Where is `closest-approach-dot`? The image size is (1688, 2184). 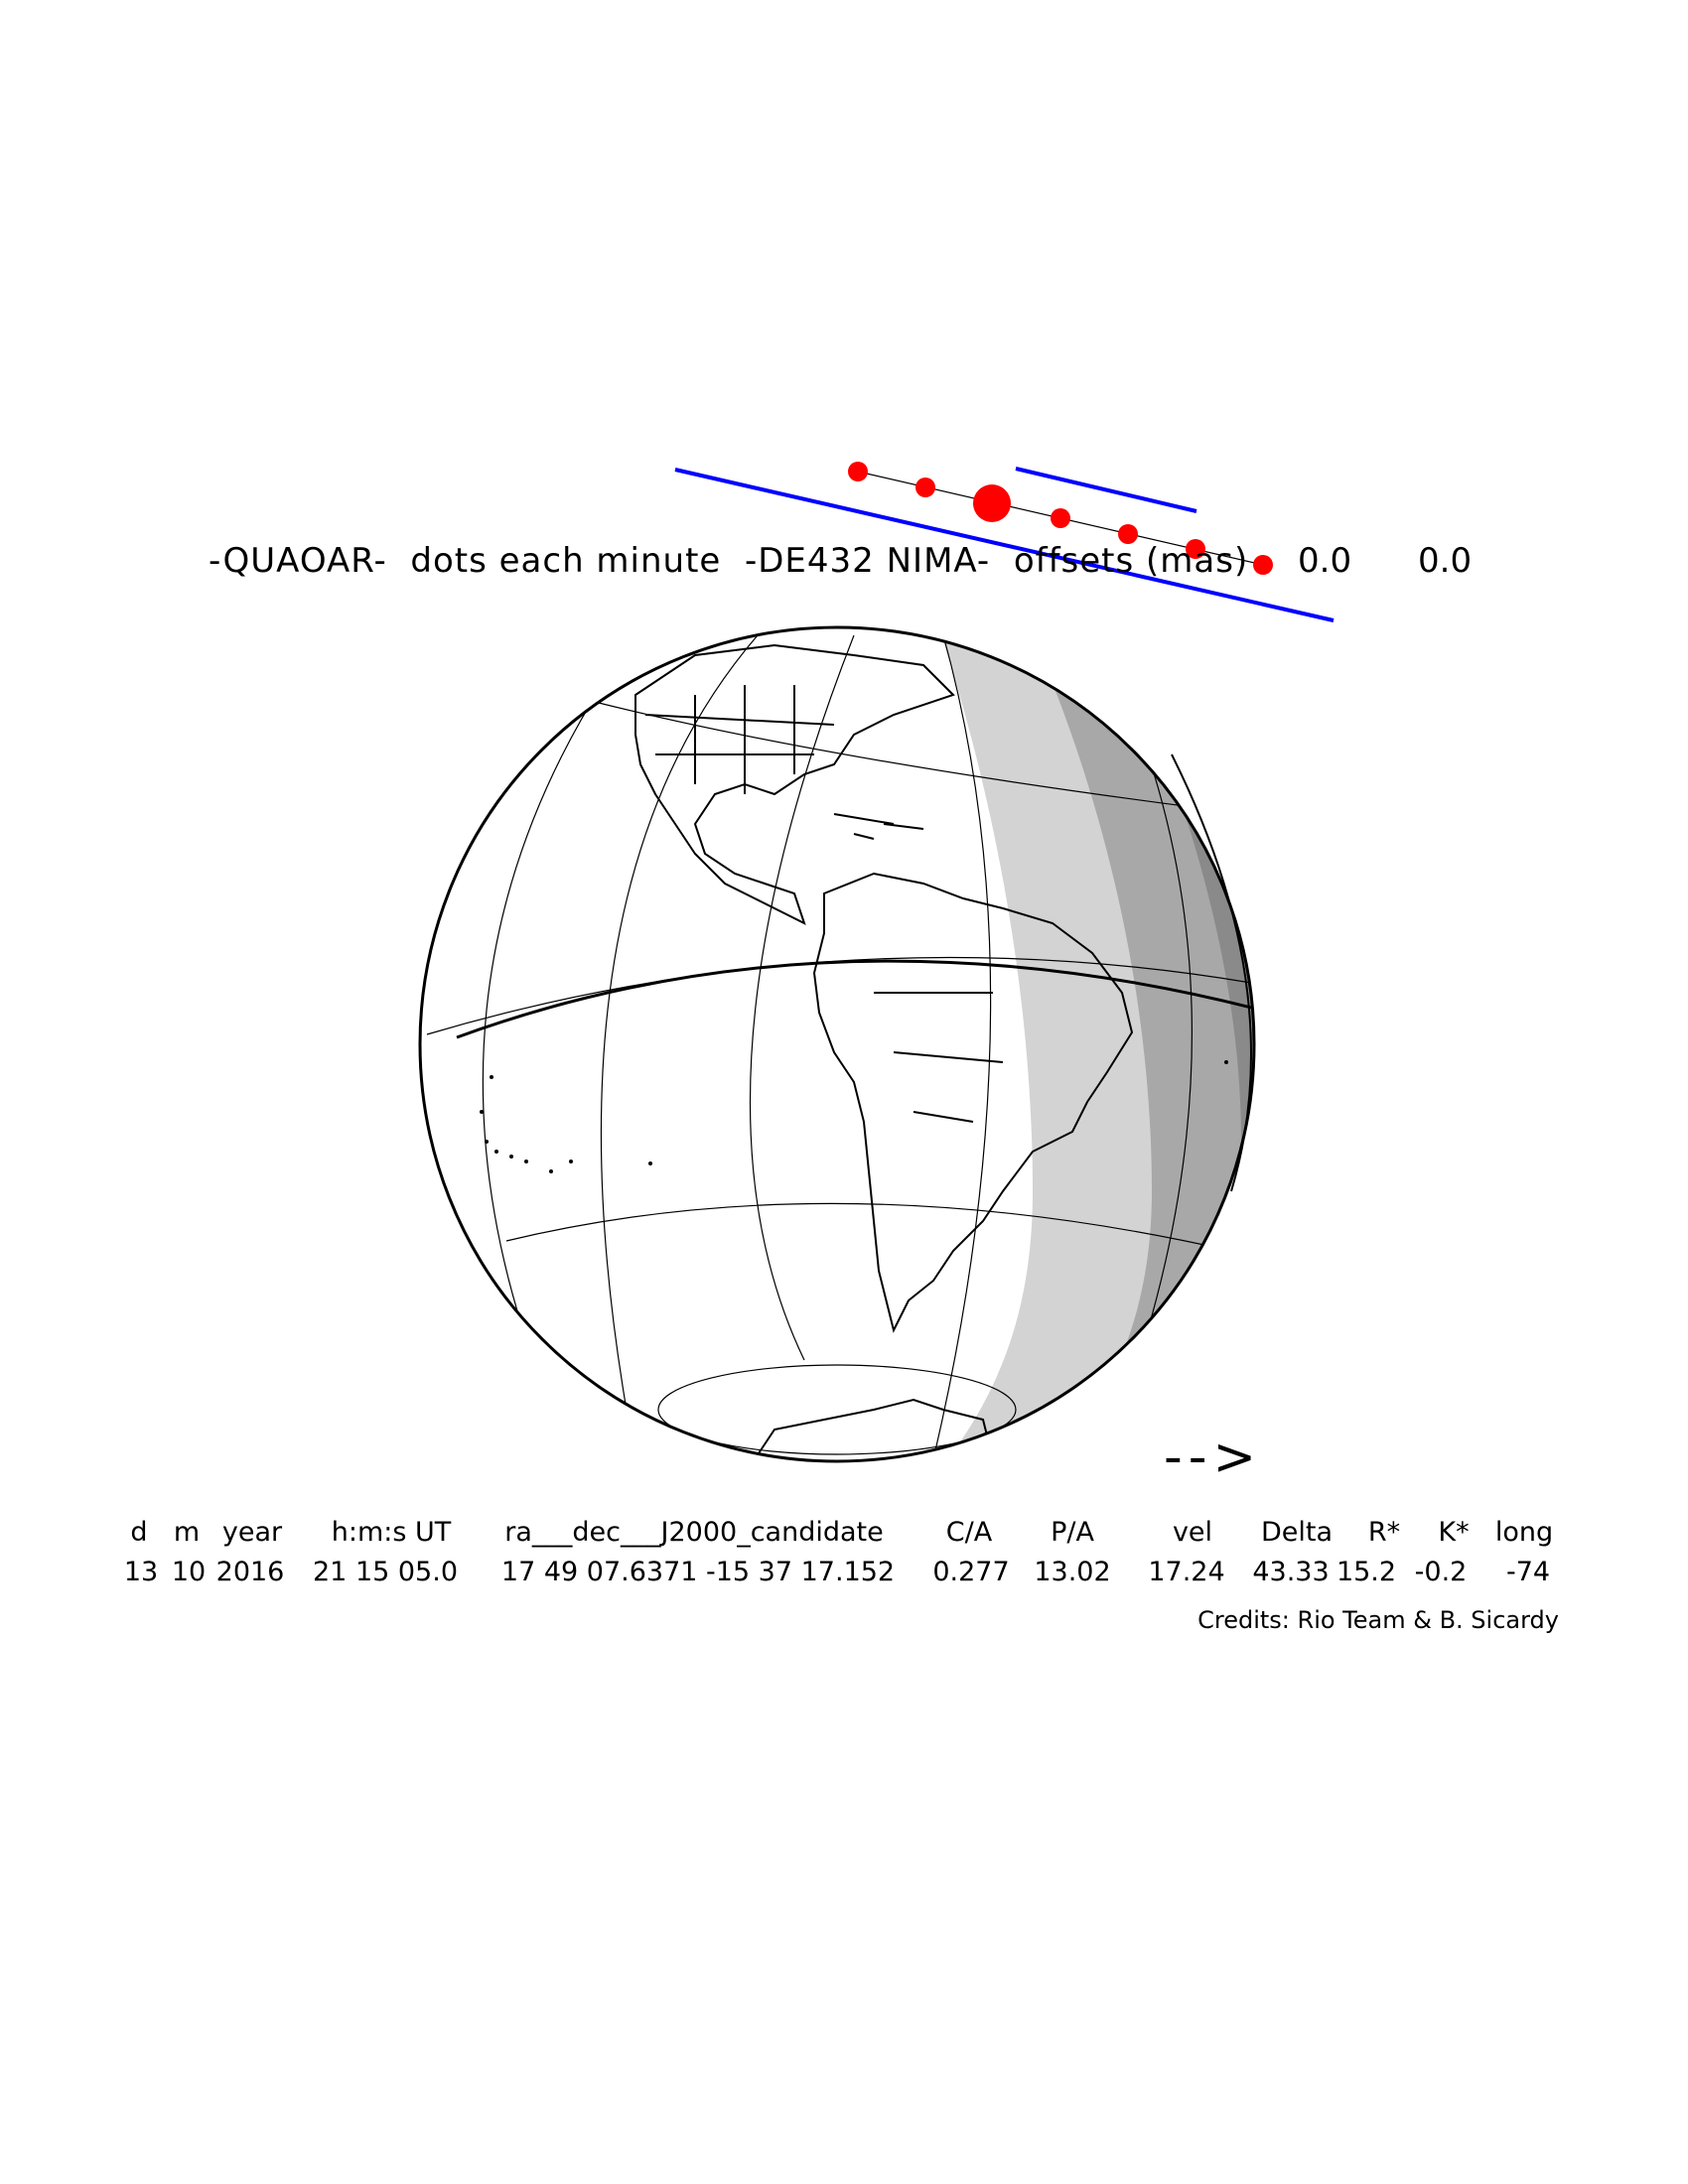 closest-approach-dot is located at coordinates (992, 503).